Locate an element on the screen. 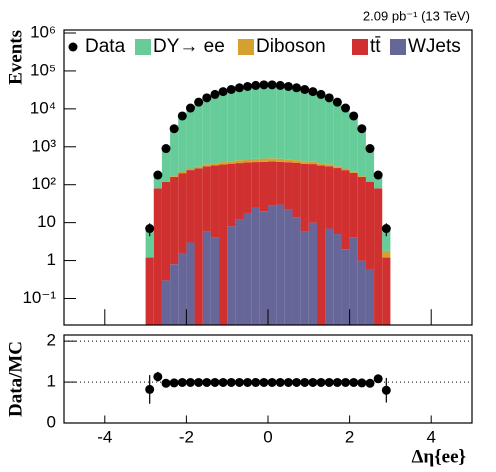 The image size is (496, 472). legend-marker is located at coordinates (73, 47).